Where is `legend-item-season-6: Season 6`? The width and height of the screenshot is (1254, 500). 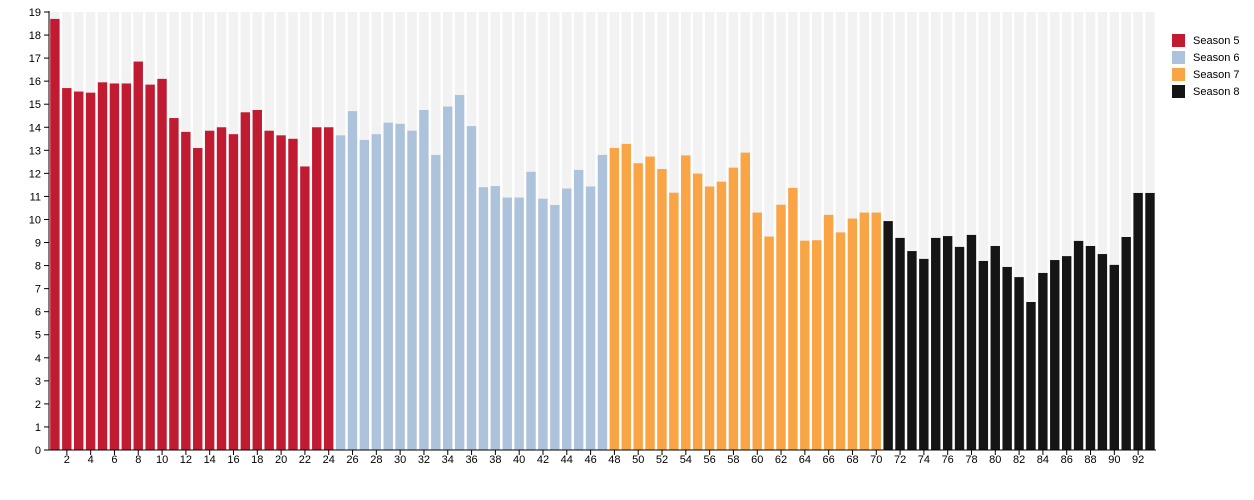 legend-item-season-6: Season 6 is located at coordinates (1205, 57).